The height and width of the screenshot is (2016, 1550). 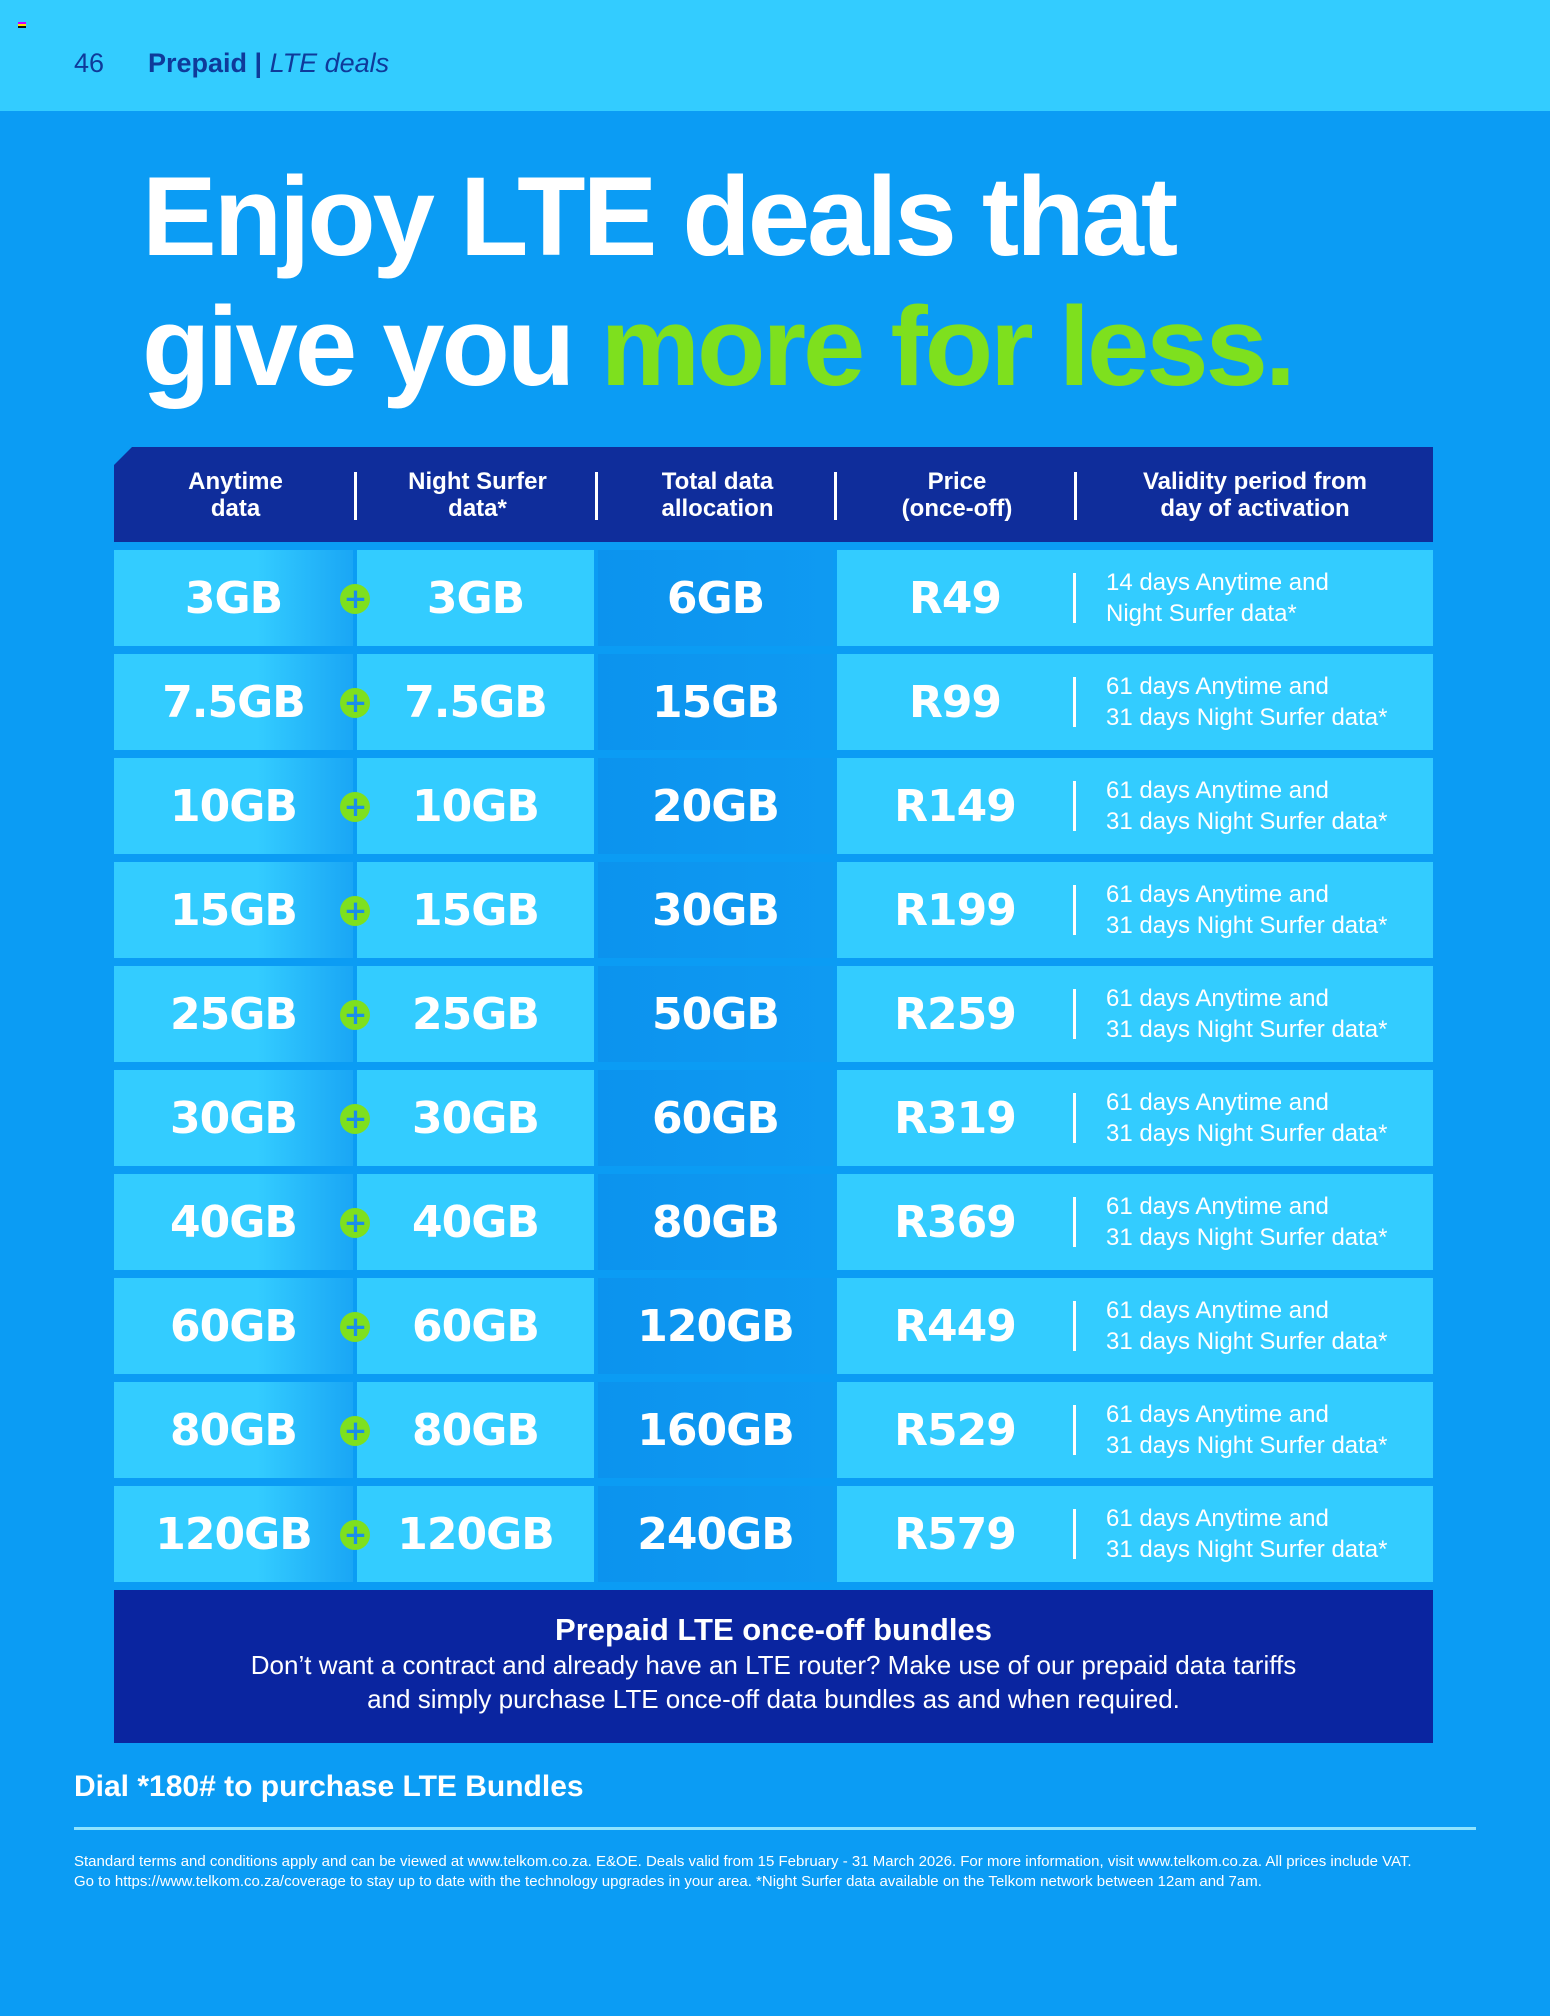 I want to click on night-surfer-data: 60GB, so click(x=475, y=1326).